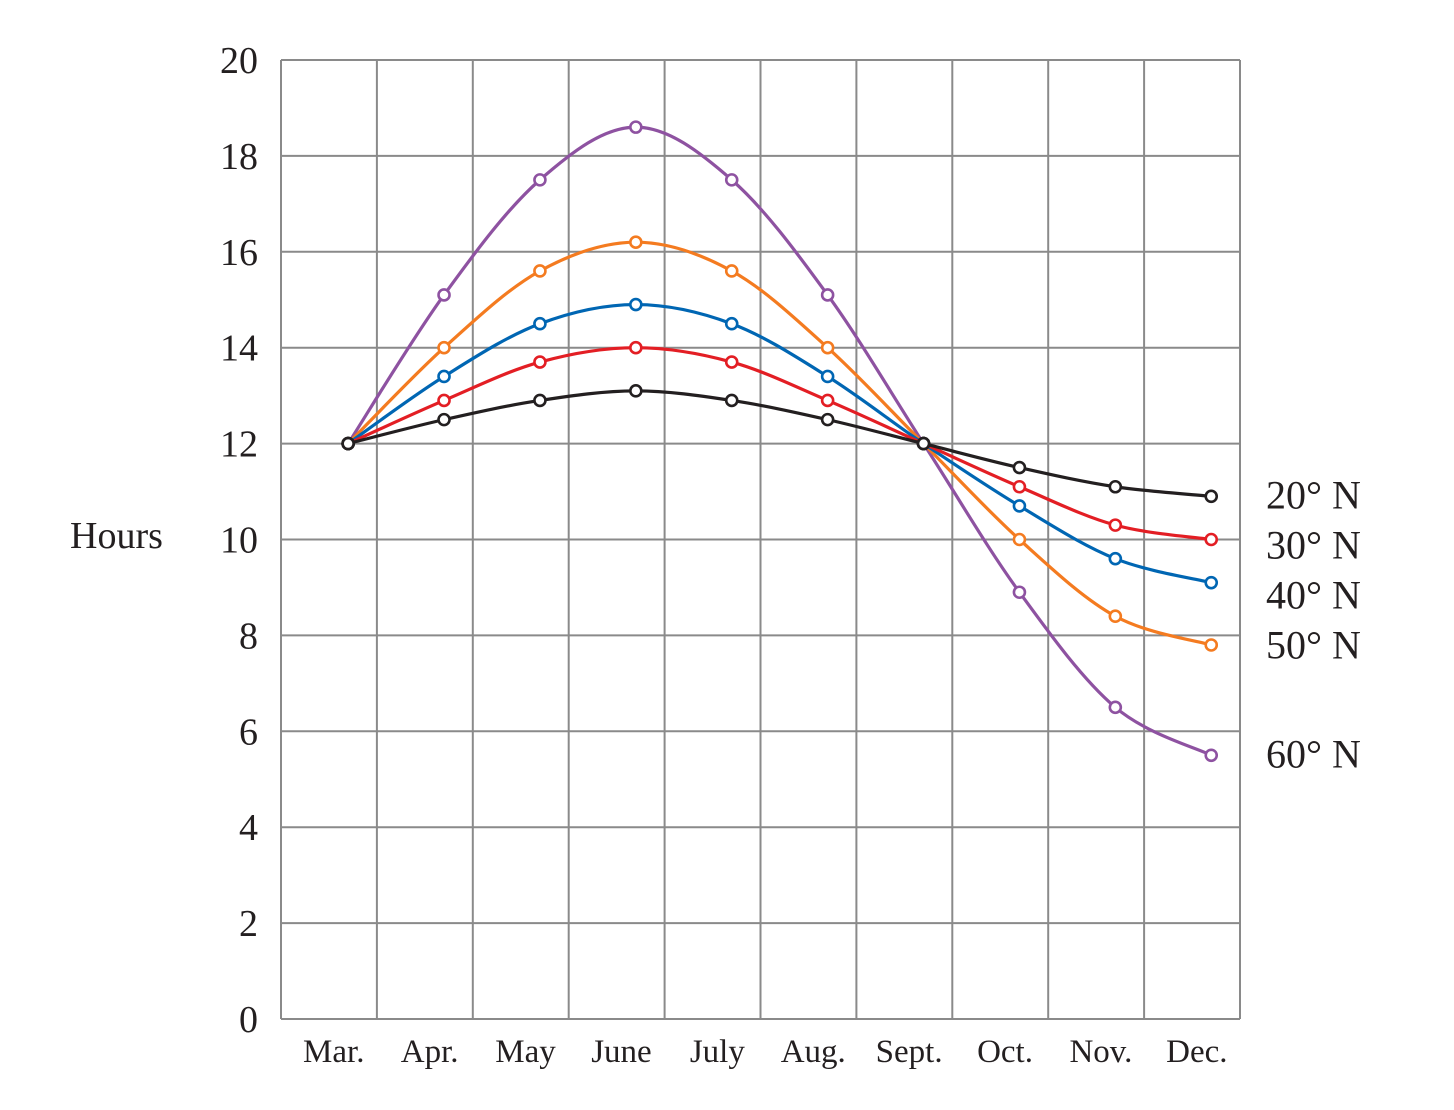  What do you see at coordinates (239, 445) in the screenshot?
I see `y-tick-label: 12` at bounding box center [239, 445].